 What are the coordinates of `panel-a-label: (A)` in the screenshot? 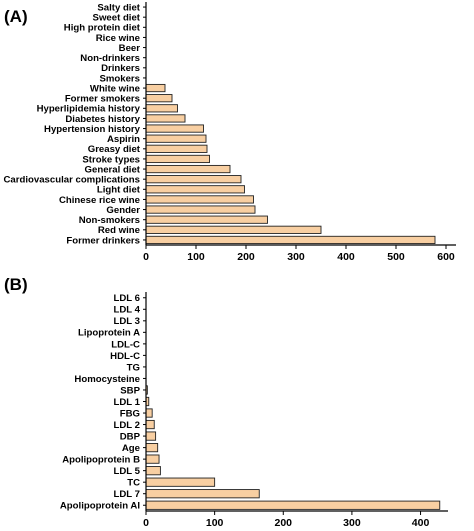 It's located at (16, 16).